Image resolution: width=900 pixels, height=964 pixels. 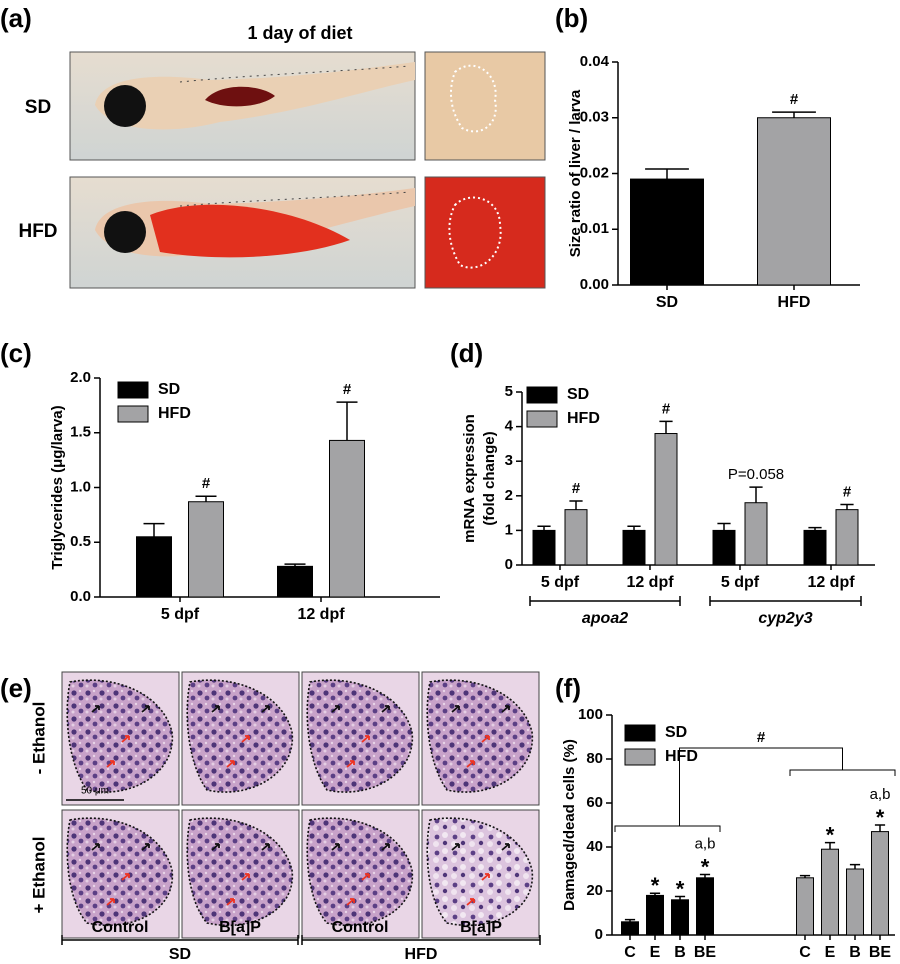 What do you see at coordinates (756, 474) in the screenshot?
I see `annotation: P=0.058` at bounding box center [756, 474].